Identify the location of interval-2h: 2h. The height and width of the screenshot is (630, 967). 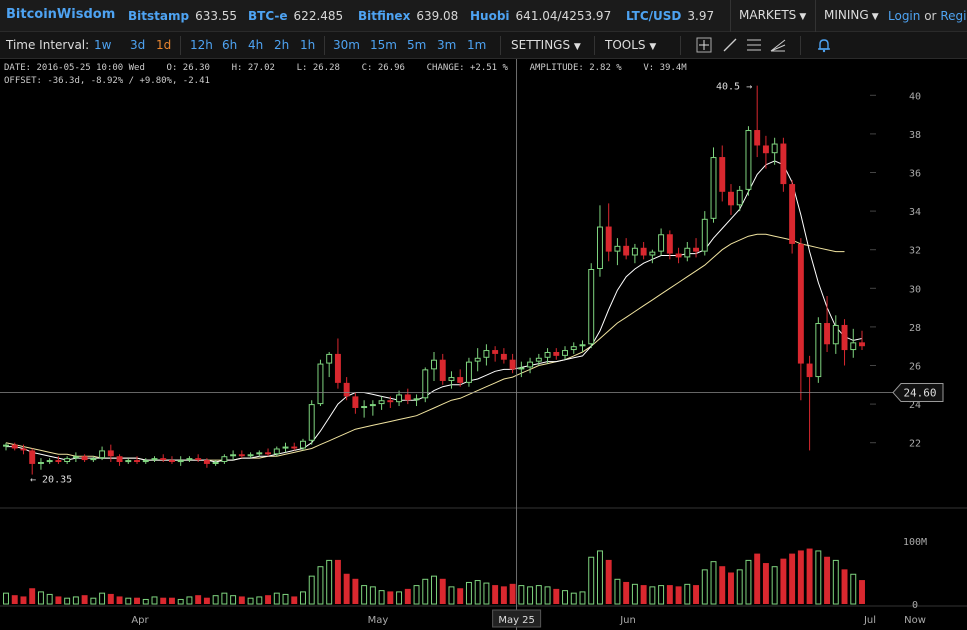
(282, 45).